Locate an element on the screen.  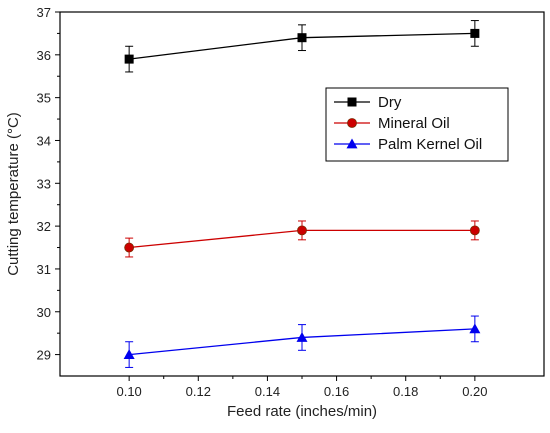
y-tick-label: 32 is located at coordinates (44, 226).